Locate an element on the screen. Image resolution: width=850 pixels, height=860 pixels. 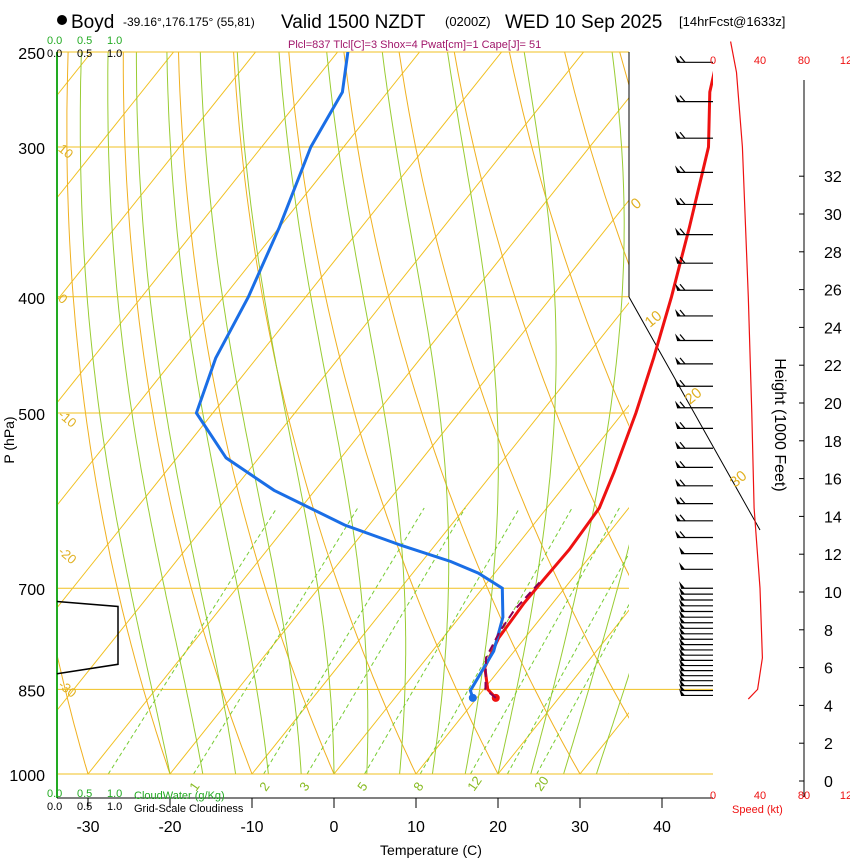
moist-adiabat--20 is located at coordinates (125, 413).